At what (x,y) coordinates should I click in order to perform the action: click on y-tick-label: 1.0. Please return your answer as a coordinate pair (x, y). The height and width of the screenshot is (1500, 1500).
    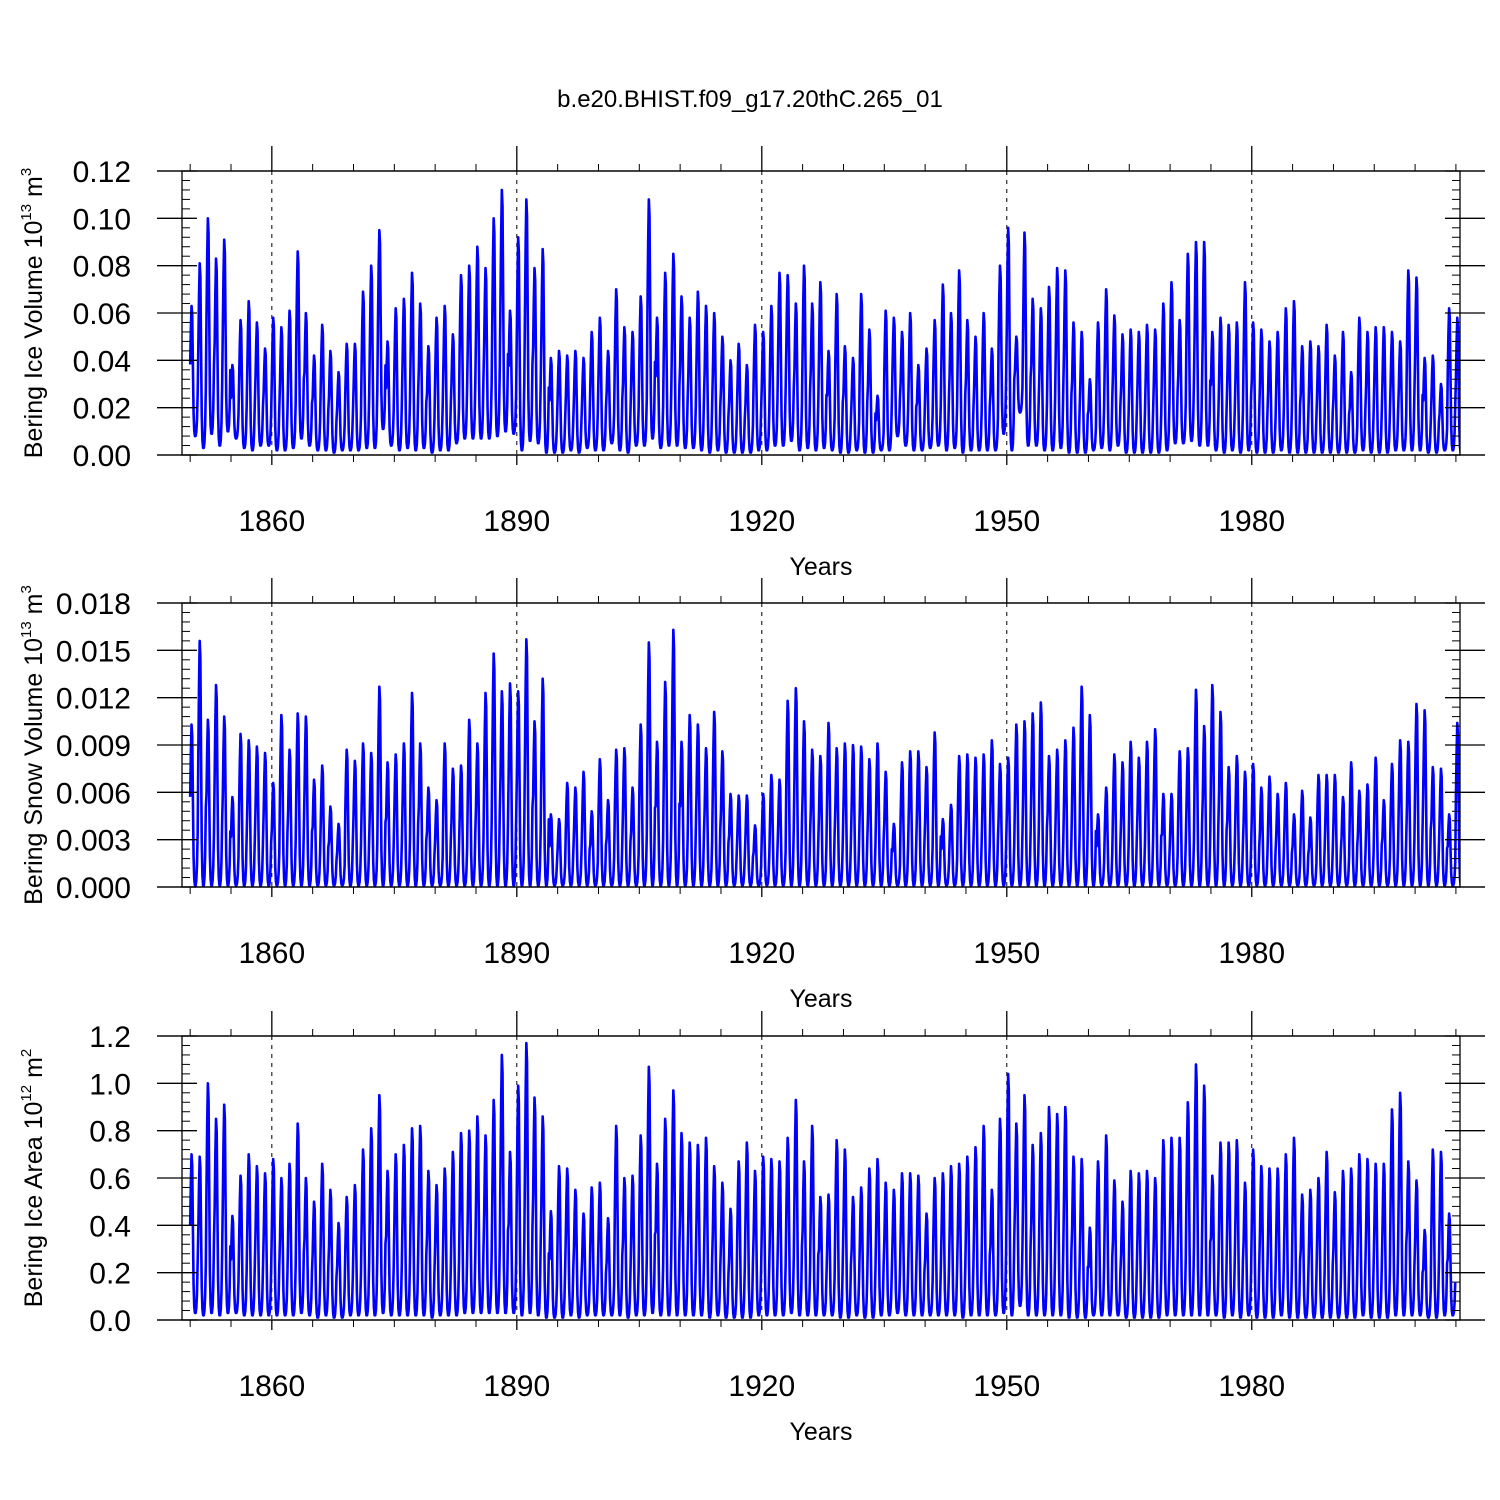
    Looking at the image, I should click on (110, 1084).